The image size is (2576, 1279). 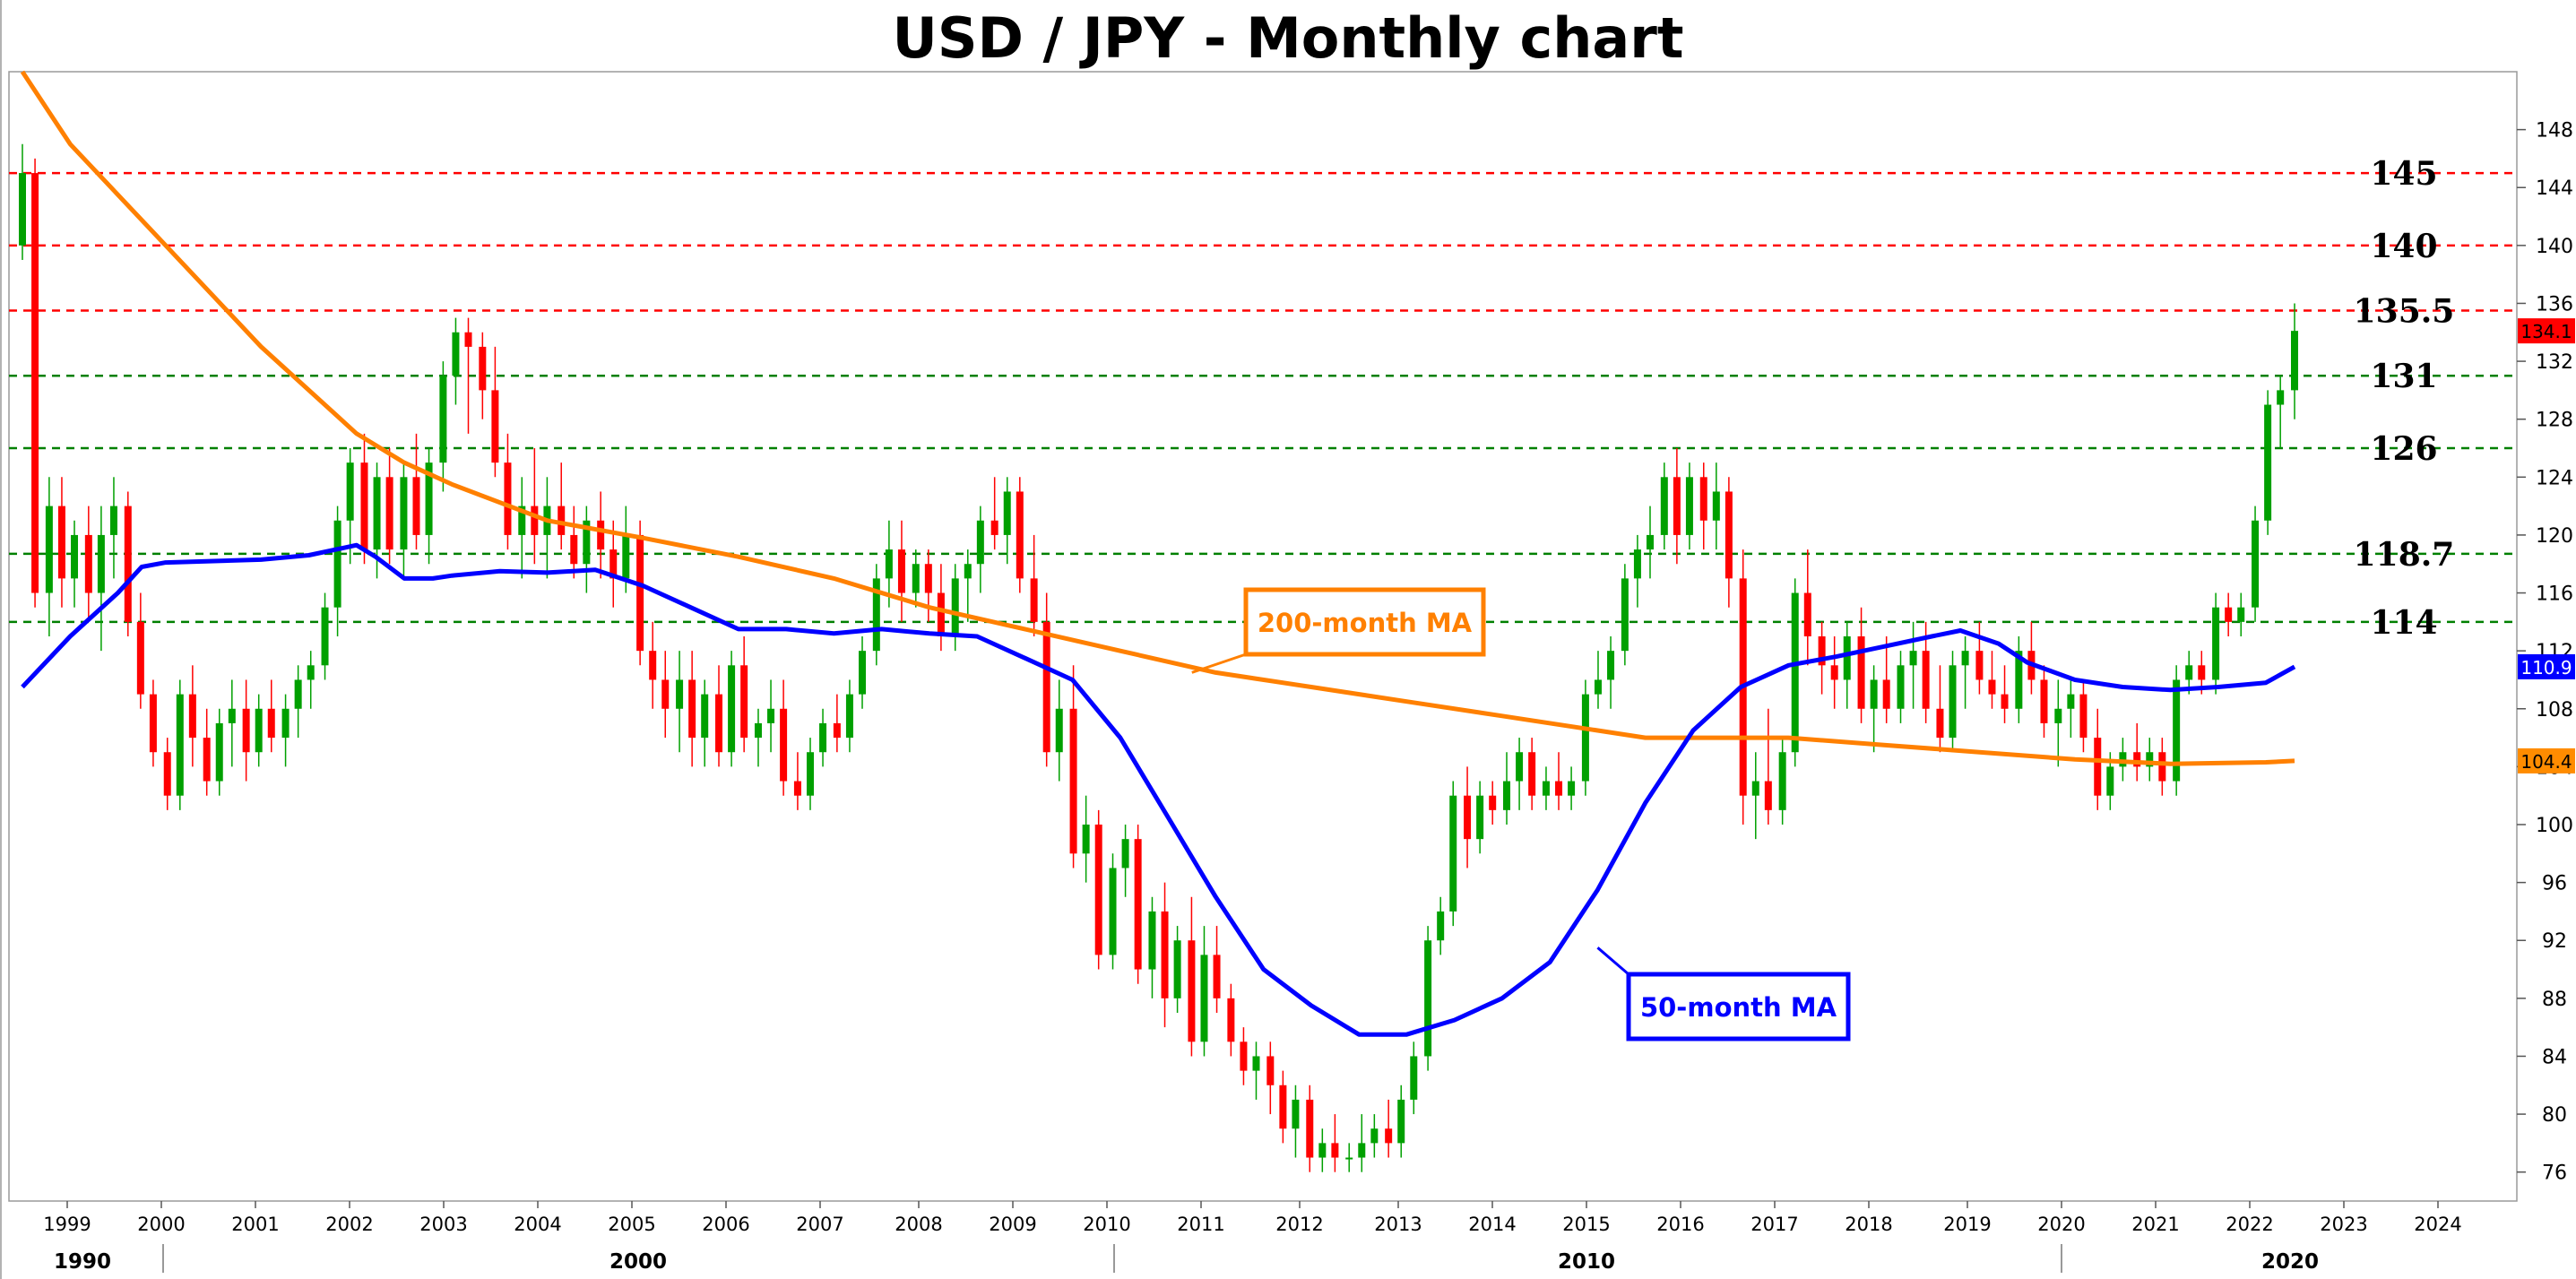 What do you see at coordinates (2404, 312) in the screenshot?
I see `level-label: 135.5` at bounding box center [2404, 312].